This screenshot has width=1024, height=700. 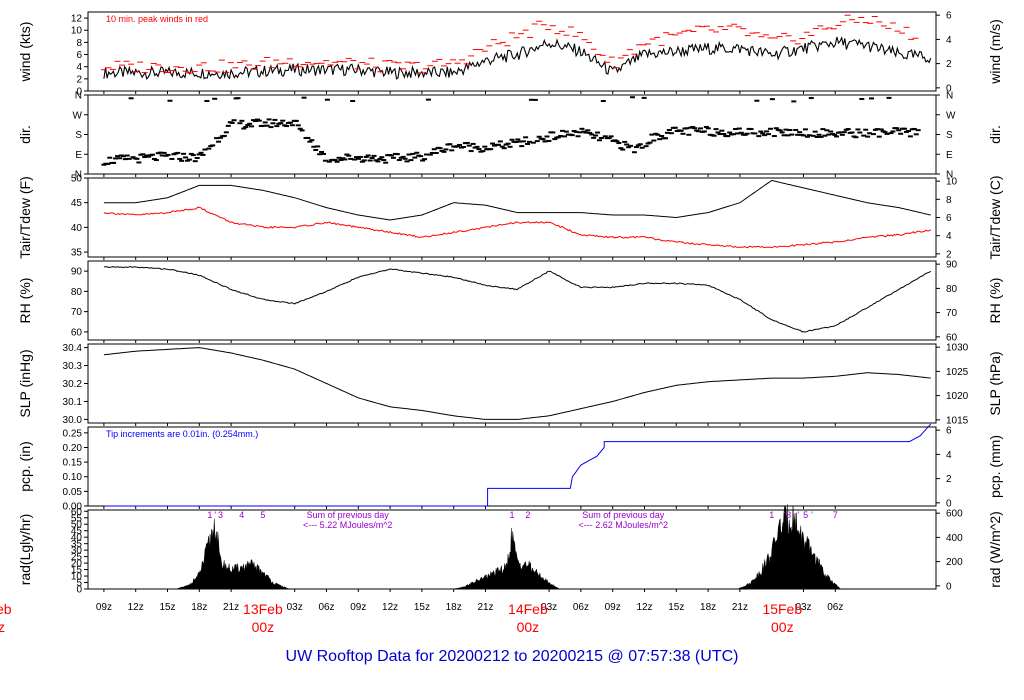 I want to click on xtick-label: 06z, so click(x=581, y=607).